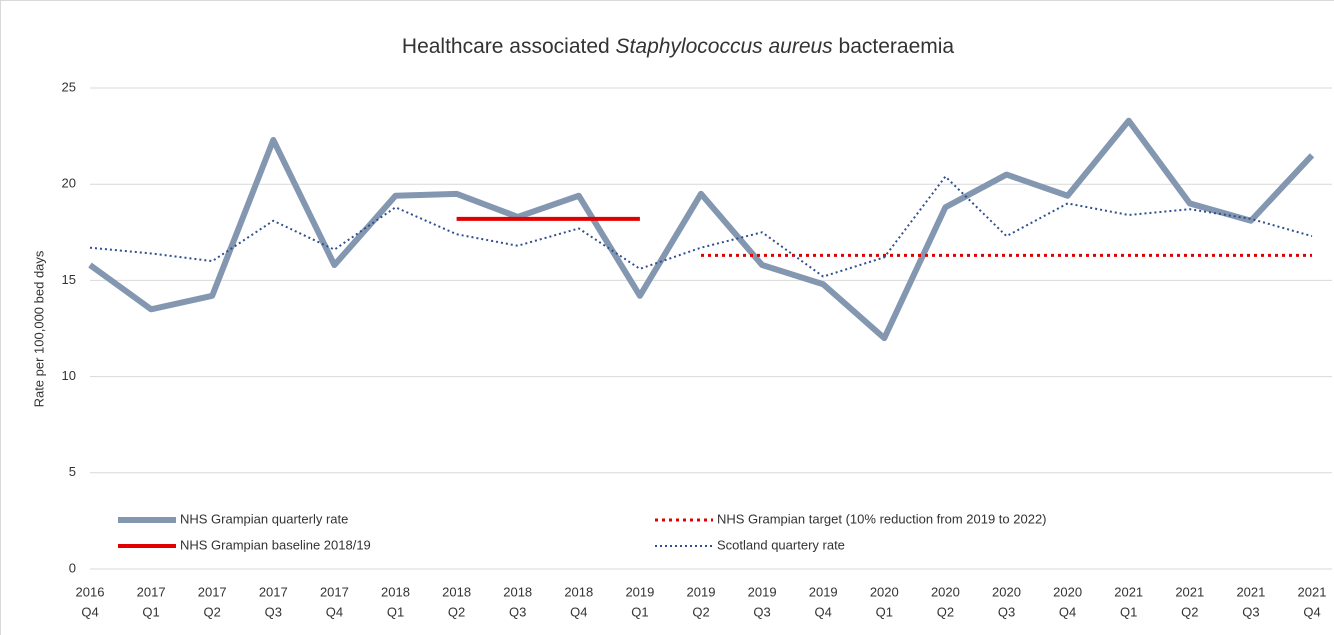 The image size is (1334, 635). What do you see at coordinates (897, 46) in the screenshot?
I see `title-part: bacteraemia` at bounding box center [897, 46].